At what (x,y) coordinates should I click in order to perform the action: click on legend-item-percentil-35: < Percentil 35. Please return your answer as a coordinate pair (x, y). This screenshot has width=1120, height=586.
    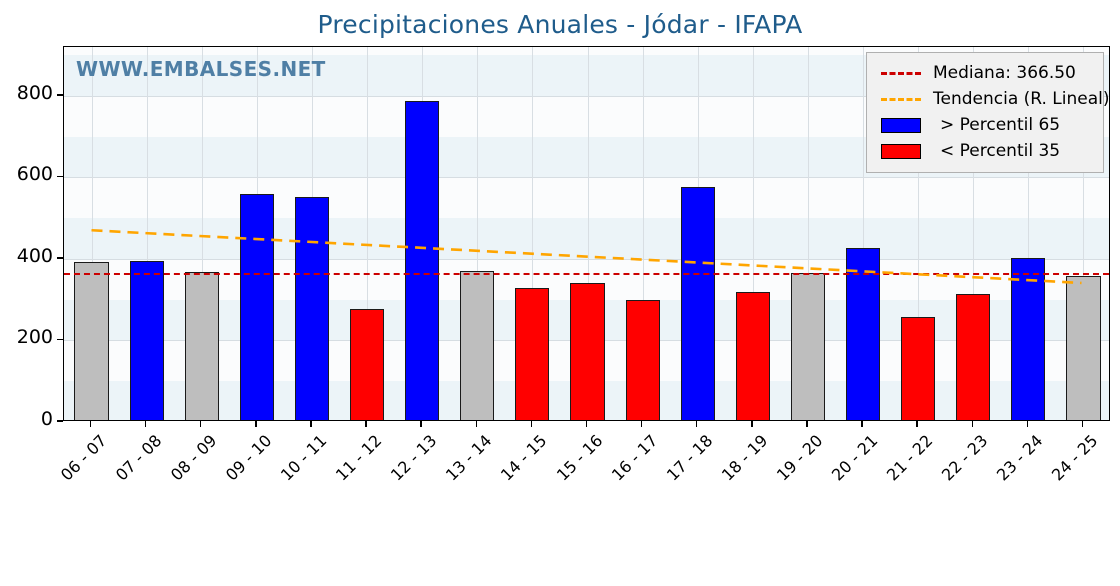
    Looking at the image, I should click on (985, 151).